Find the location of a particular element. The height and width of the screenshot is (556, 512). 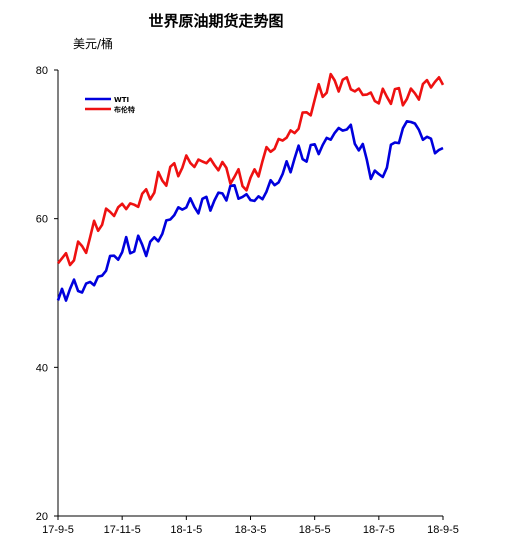

x-tick-label: 18-9-5 is located at coordinates (443, 530).